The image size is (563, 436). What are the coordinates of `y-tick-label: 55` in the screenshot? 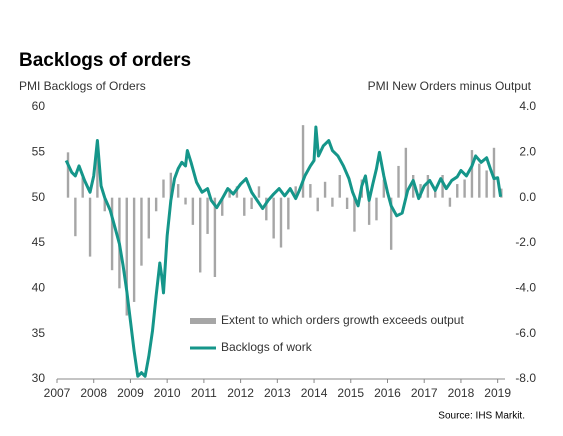 It's located at (39, 152).